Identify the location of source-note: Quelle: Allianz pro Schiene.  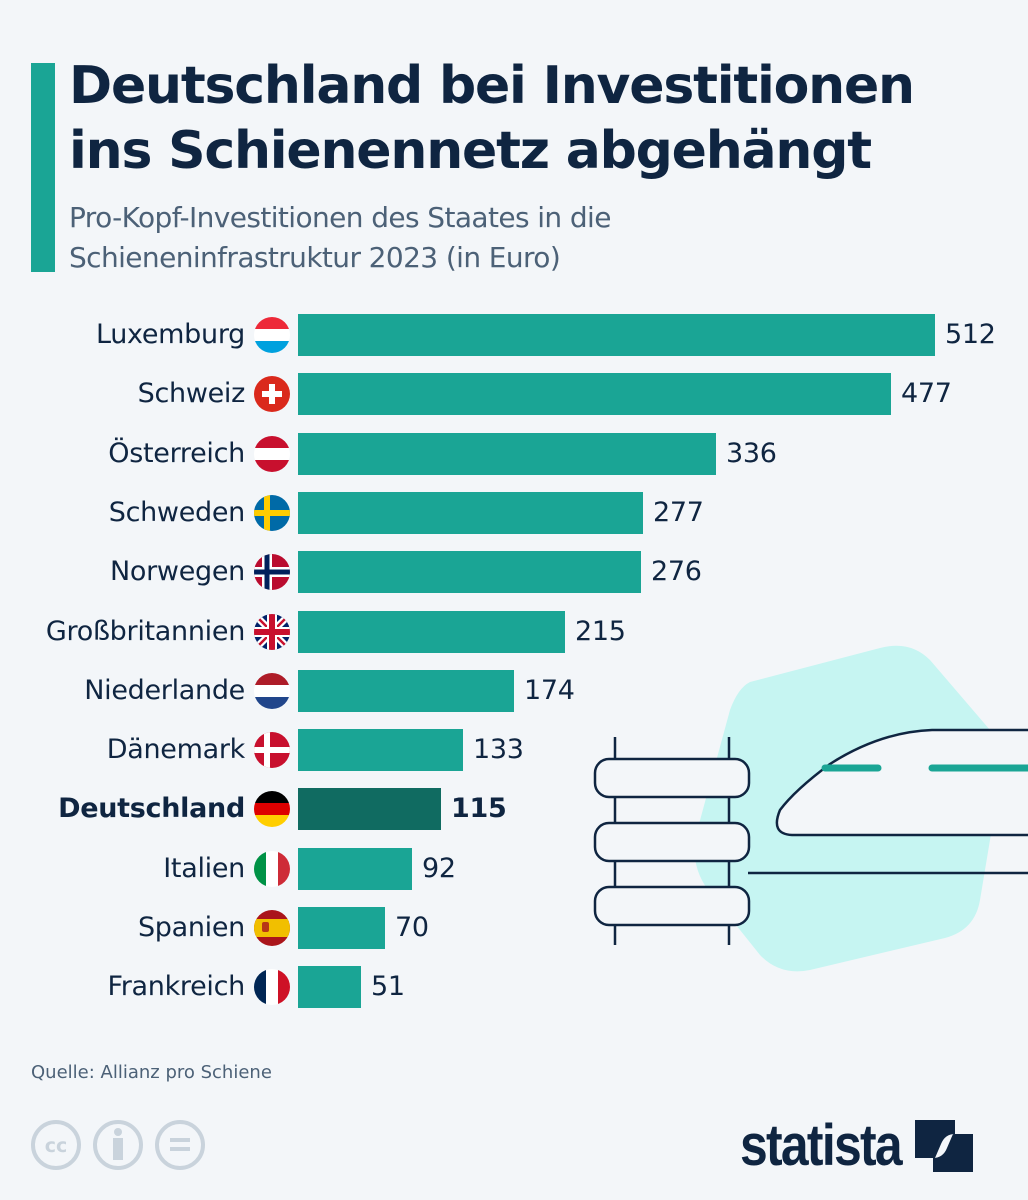
(151, 1072).